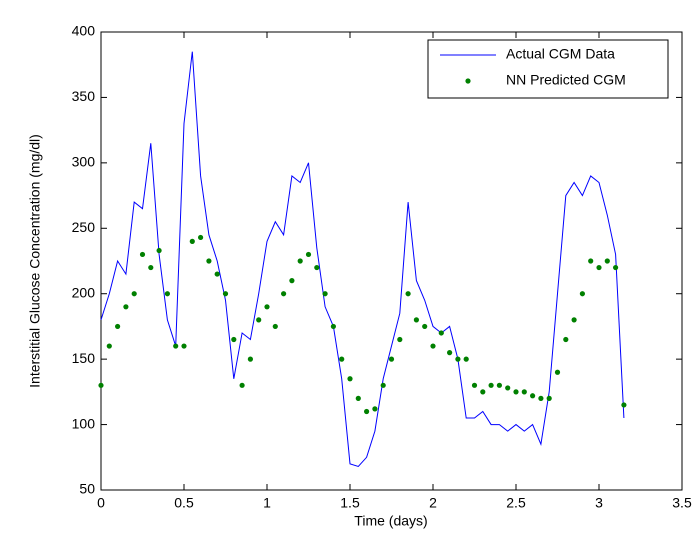 Image resolution: width=697 pixels, height=536 pixels. I want to click on y-tick-label: 150, so click(84, 358).